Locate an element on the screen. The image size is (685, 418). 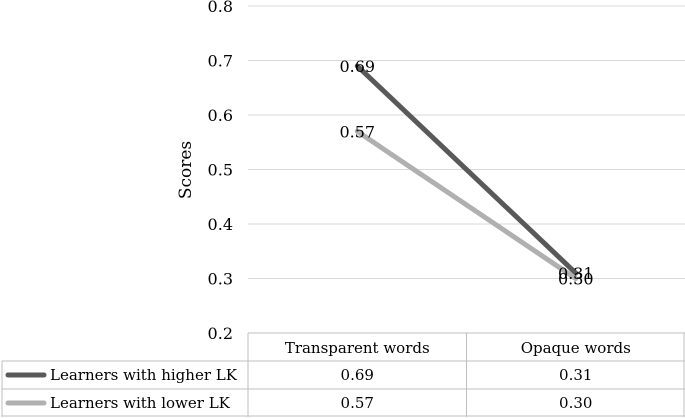
y-tick-label: 0.2 is located at coordinates (220, 333).